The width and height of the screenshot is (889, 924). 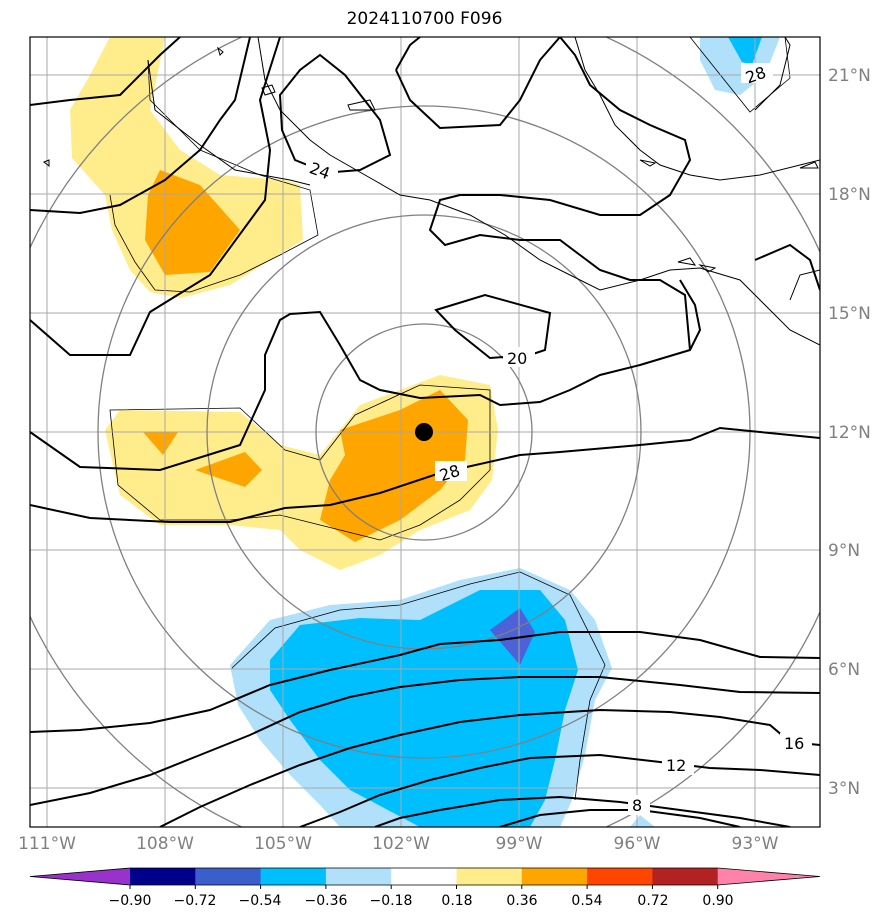 I want to click on lon-label: 96°W, so click(x=637, y=844).